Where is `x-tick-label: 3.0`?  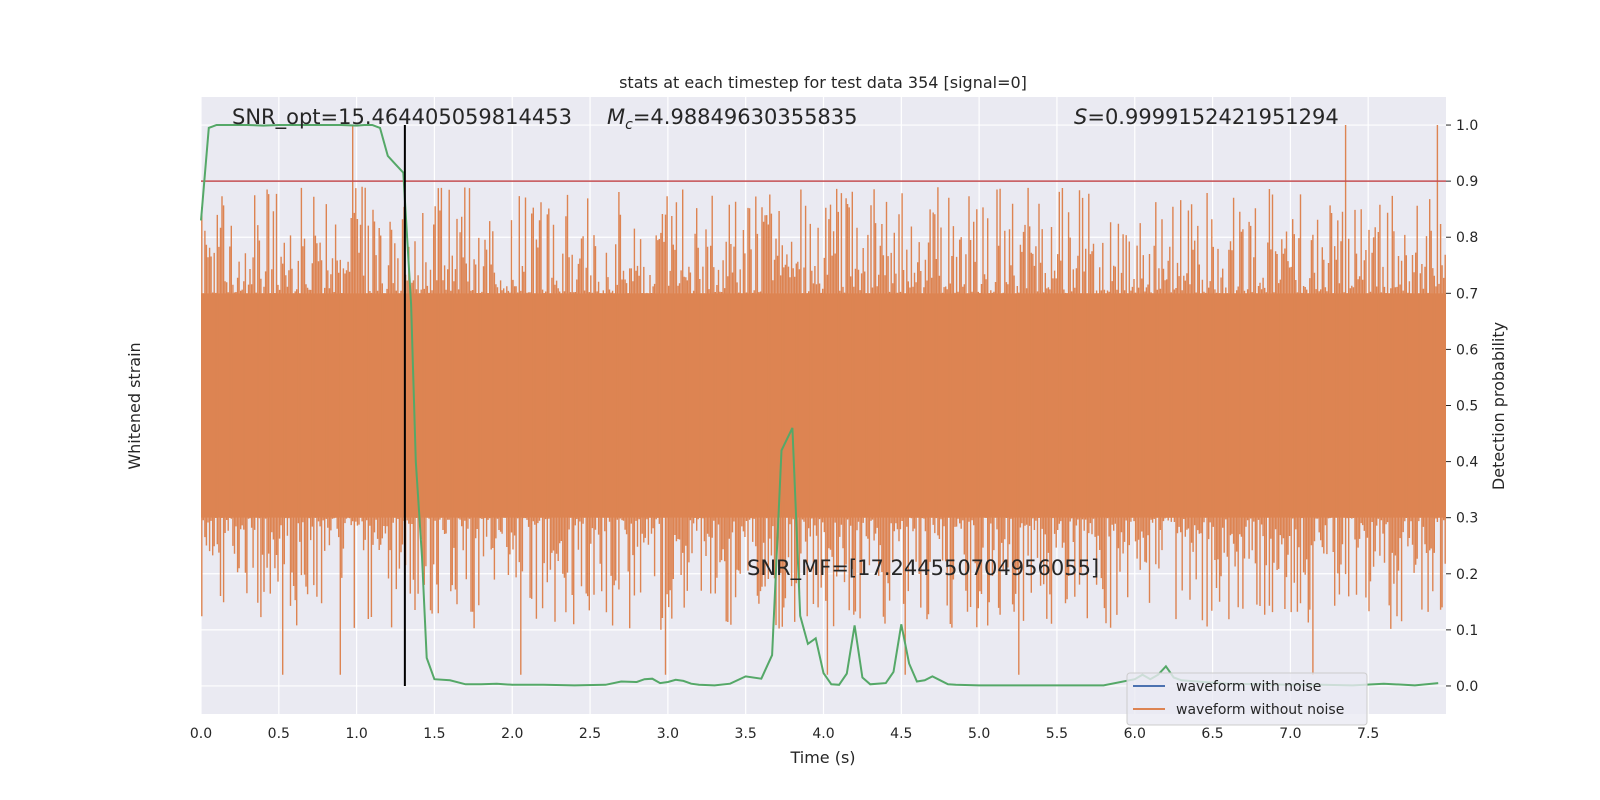 x-tick-label: 3.0 is located at coordinates (668, 734).